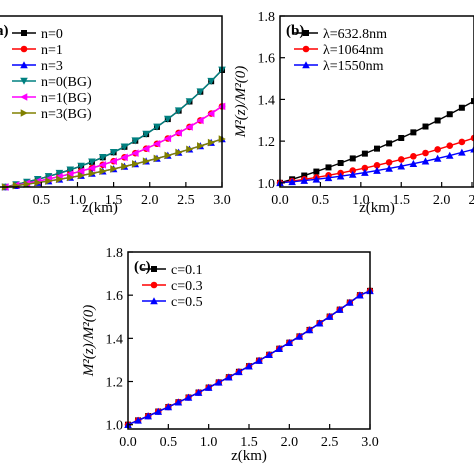 The height and width of the screenshot is (474, 474). What do you see at coordinates (115, 296) in the screenshot?
I see `y-tick-label: 1.6` at bounding box center [115, 296].